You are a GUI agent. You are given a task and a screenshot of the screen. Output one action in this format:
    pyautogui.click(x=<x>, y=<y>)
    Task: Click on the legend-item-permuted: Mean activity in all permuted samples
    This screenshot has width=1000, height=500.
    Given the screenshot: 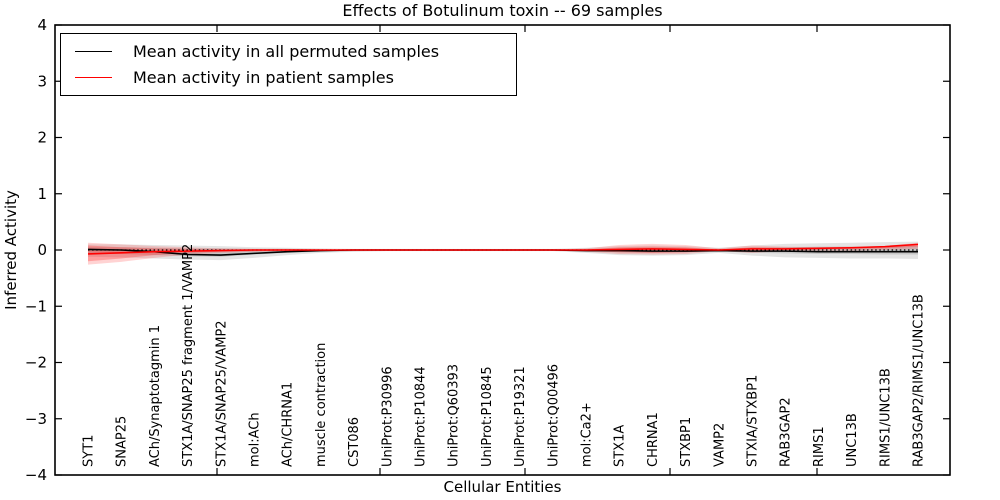 What is the action you would take?
    pyautogui.click(x=295, y=51)
    